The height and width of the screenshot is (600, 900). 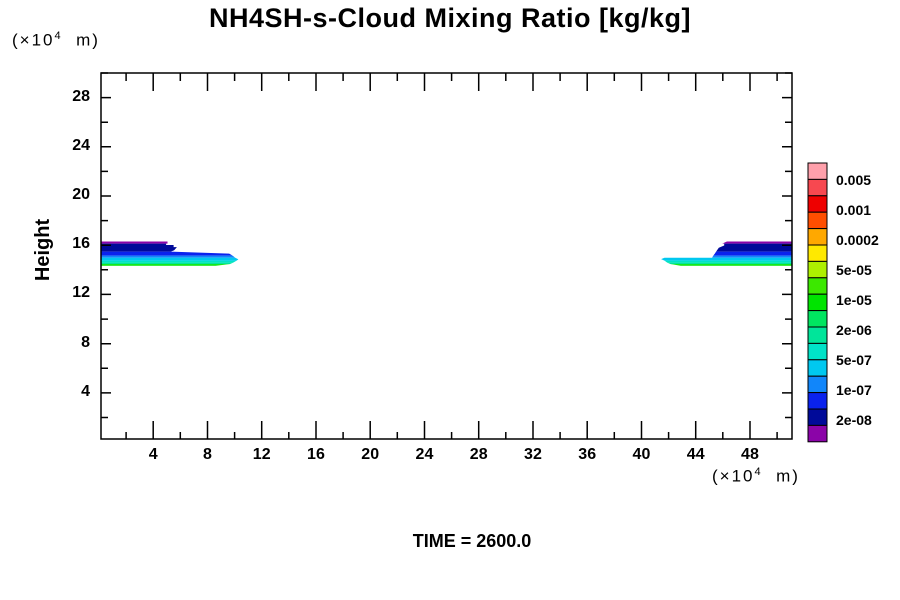 I want to click on colorbar-value-label: 1e-07, so click(x=854, y=390).